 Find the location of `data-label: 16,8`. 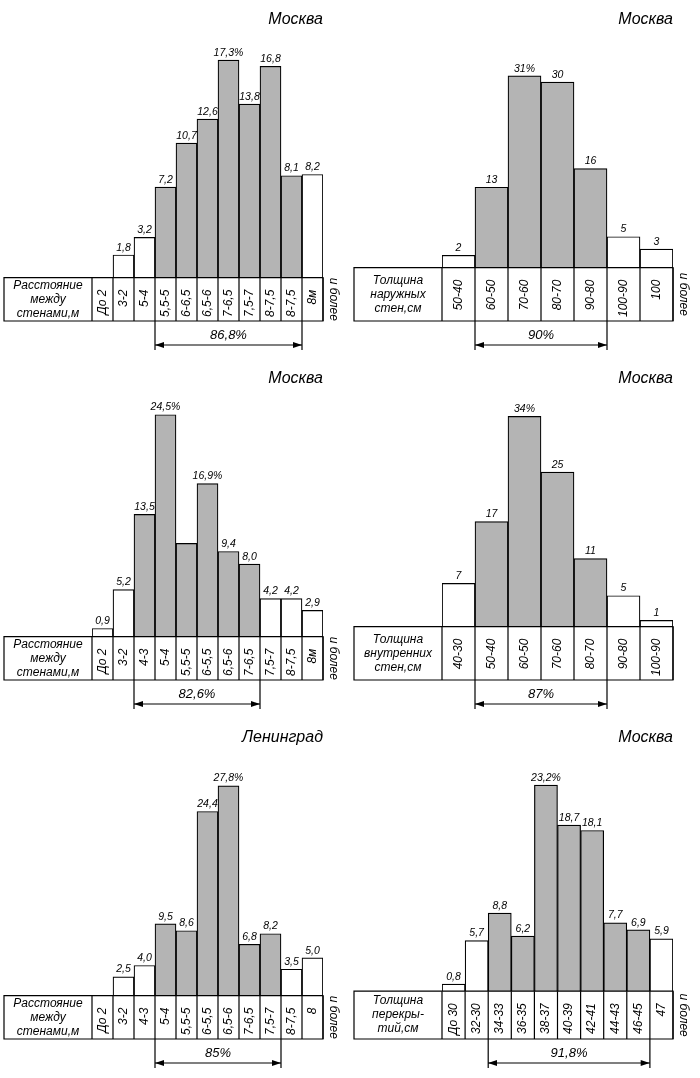

data-label: 16,8 is located at coordinates (270, 57).